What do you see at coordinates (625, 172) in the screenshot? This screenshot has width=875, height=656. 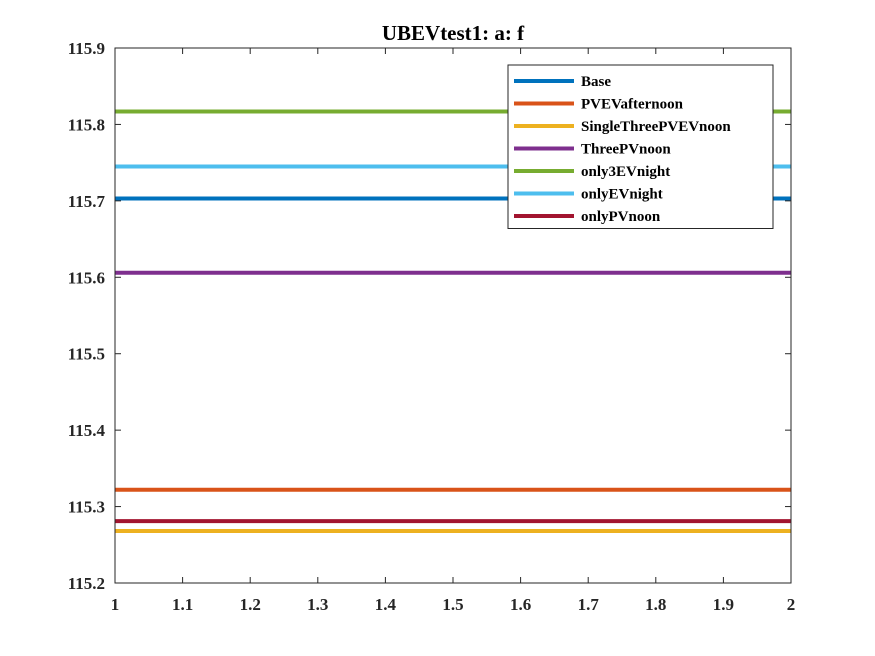 I see `legend-label-4: only3EVnight` at bounding box center [625, 172].